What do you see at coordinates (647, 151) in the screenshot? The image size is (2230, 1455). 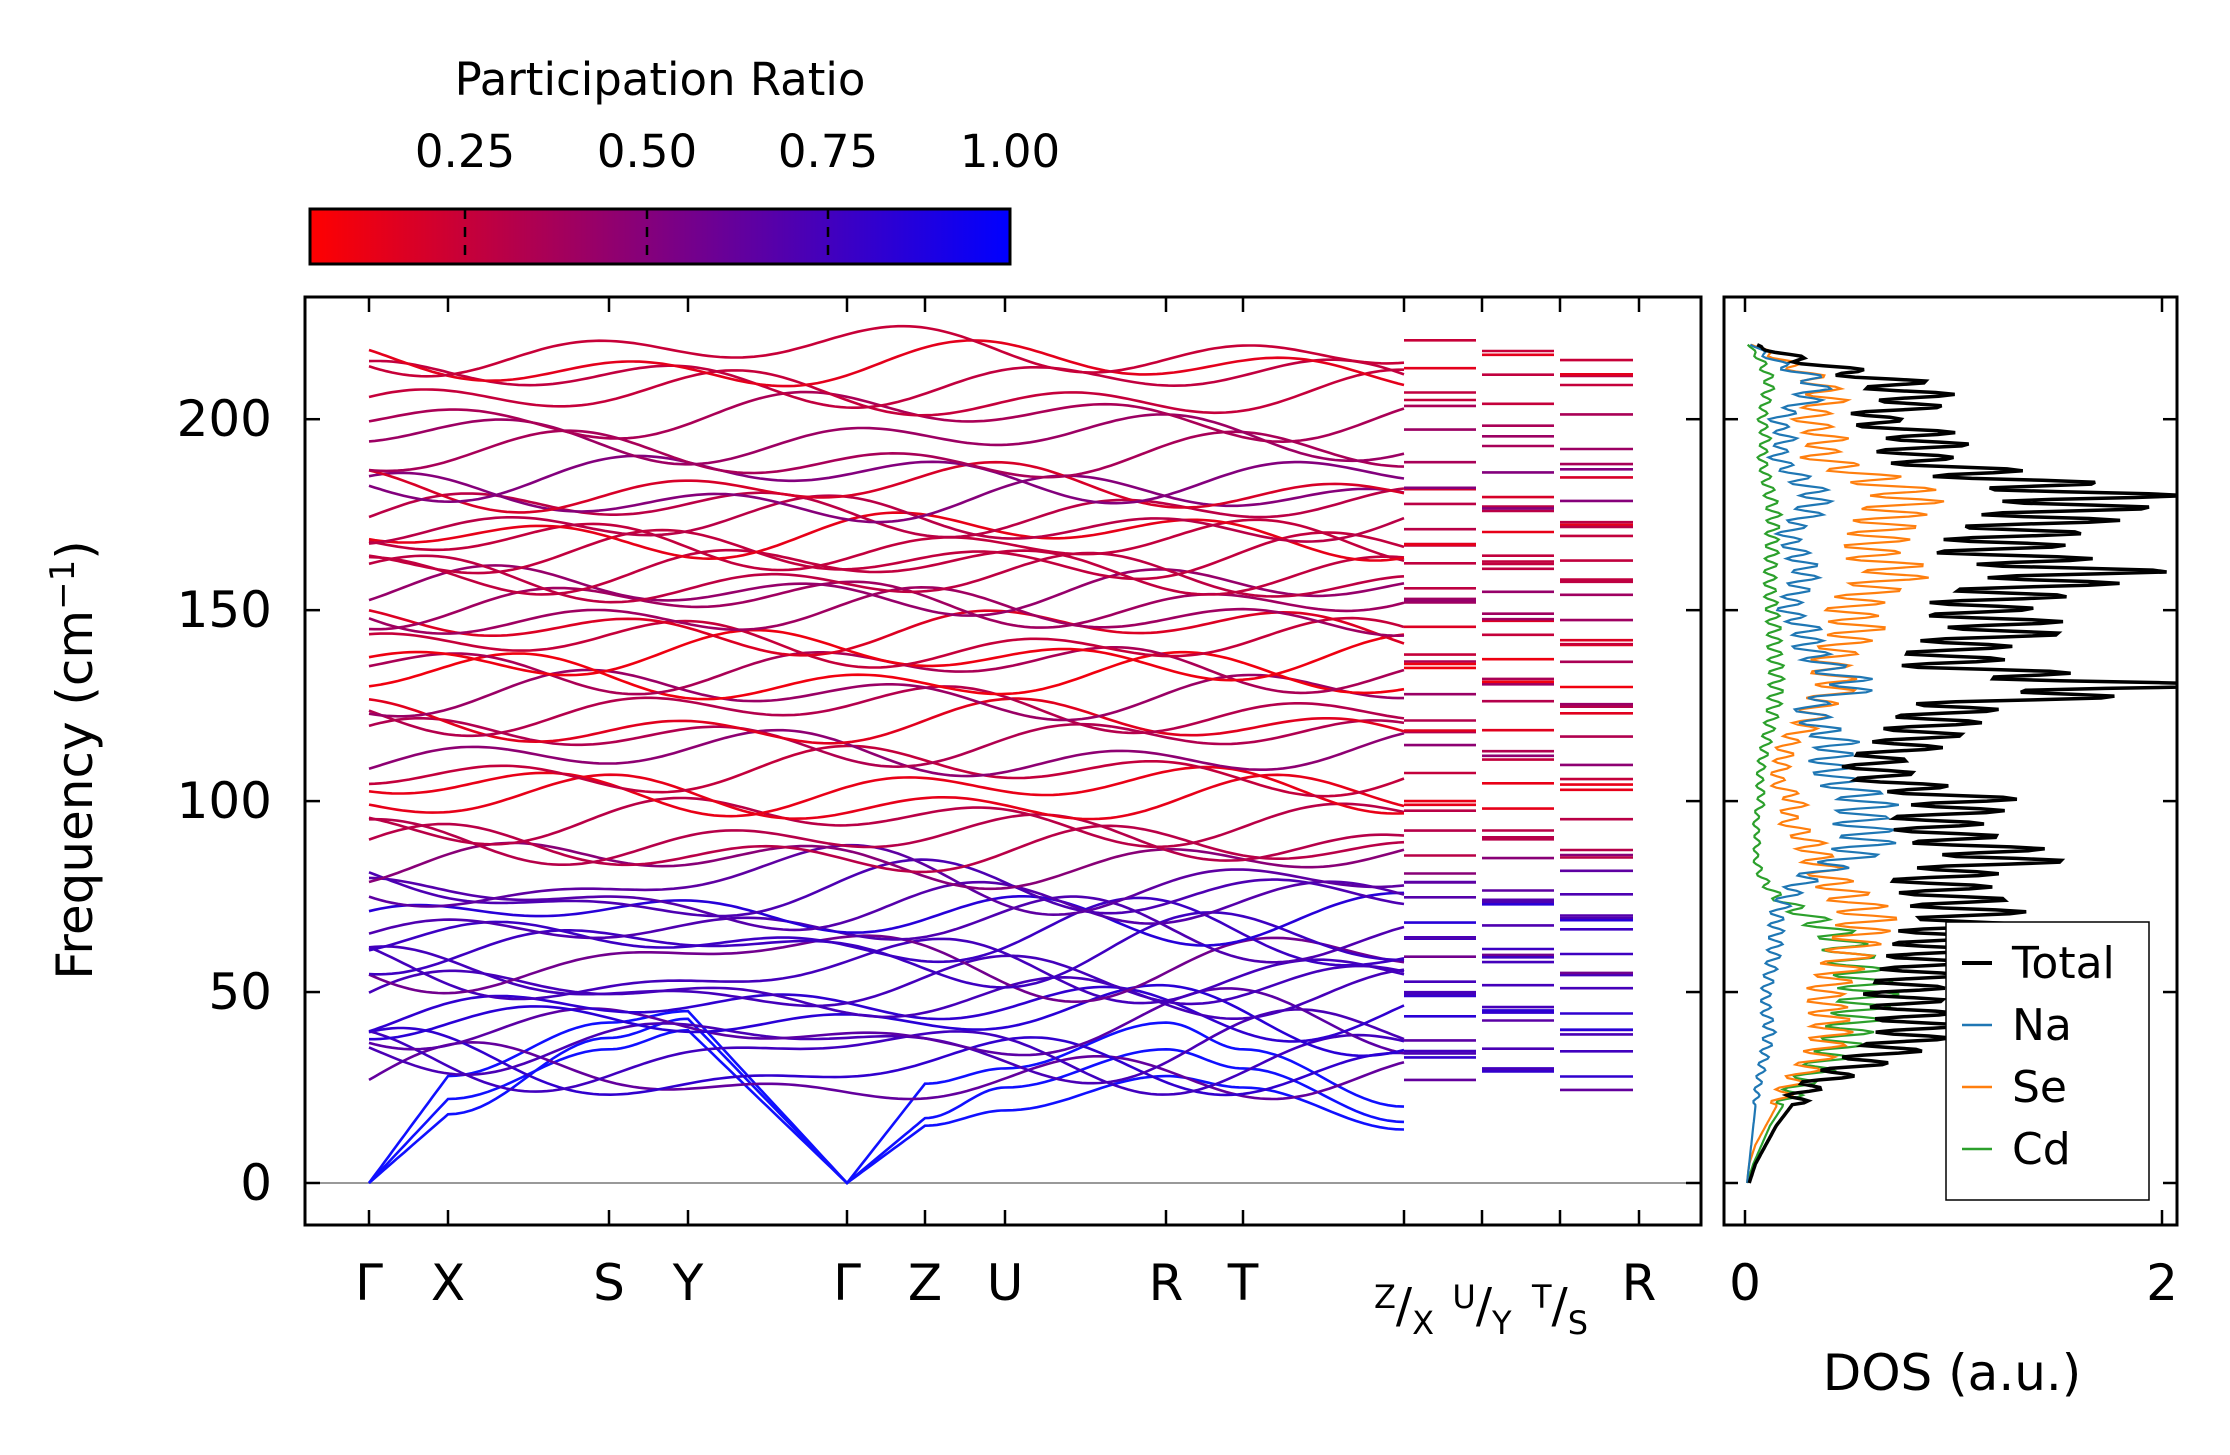 I see `colorbar-tick-label: 0.50` at bounding box center [647, 151].